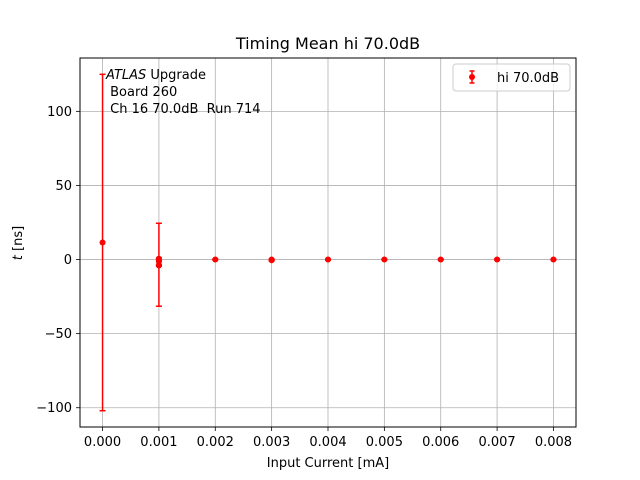 This screenshot has height=480, width=640. What do you see at coordinates (59, 112) in the screenshot?
I see `y-tick-label: 100` at bounding box center [59, 112].